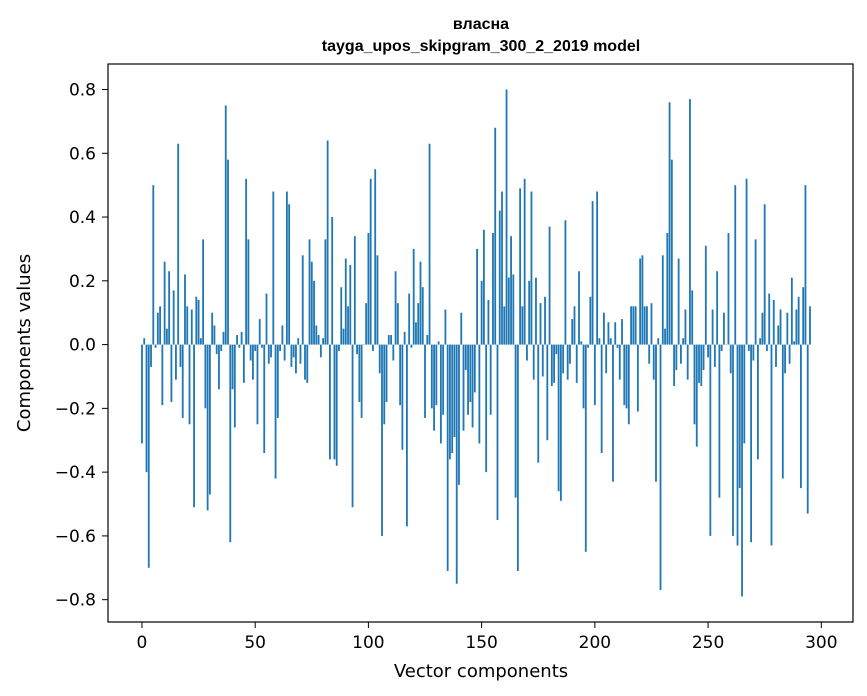 This screenshot has width=867, height=696. Describe the element at coordinates (142, 643) in the screenshot. I see `x-tick-label: 0` at that location.